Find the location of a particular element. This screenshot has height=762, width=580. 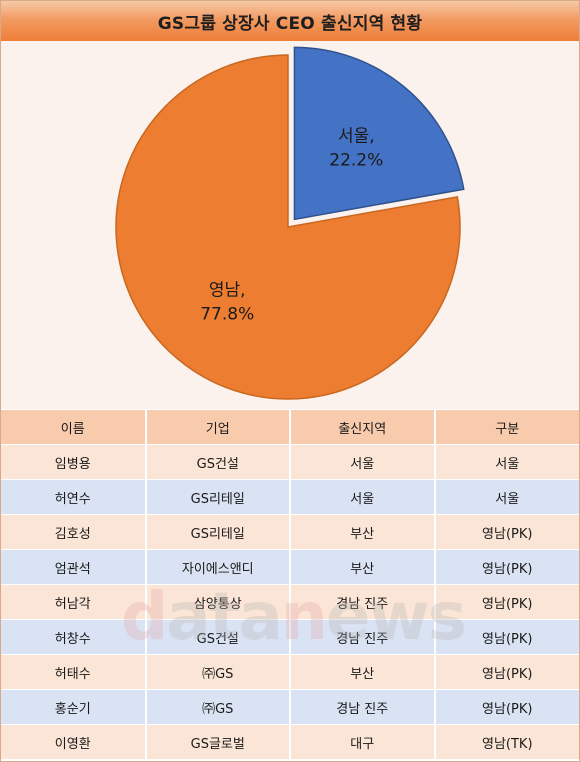

header-region: 구분 is located at coordinates (506, 427).